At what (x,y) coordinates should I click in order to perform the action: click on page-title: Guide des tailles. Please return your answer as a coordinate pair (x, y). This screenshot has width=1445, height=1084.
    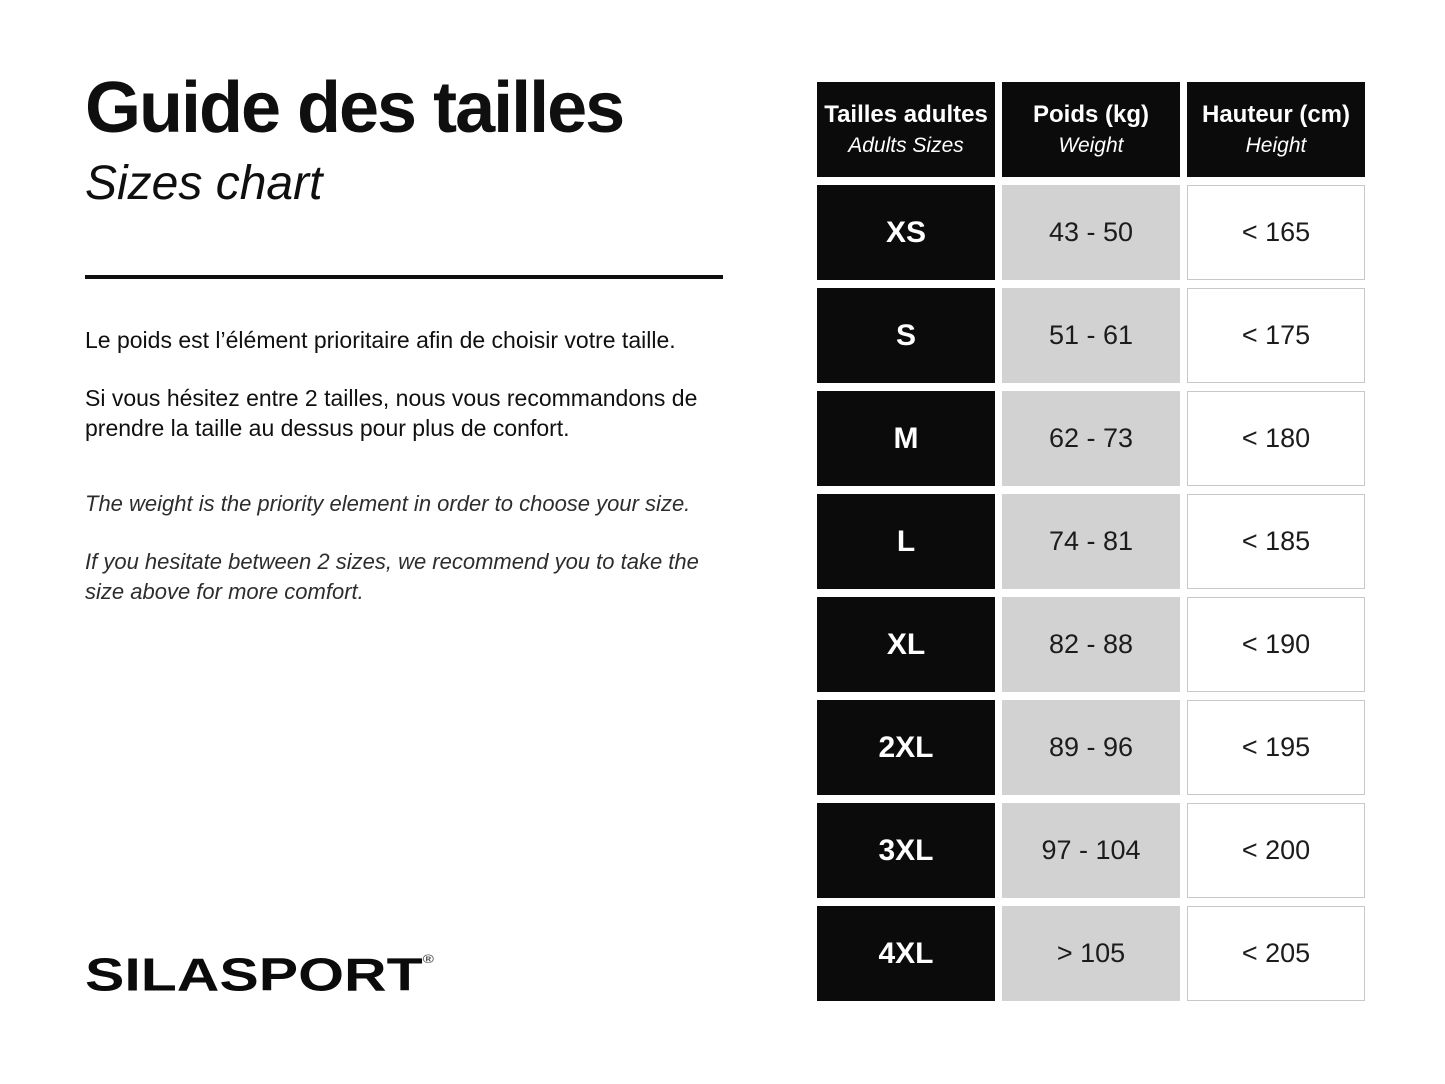
    Looking at the image, I should click on (355, 108).